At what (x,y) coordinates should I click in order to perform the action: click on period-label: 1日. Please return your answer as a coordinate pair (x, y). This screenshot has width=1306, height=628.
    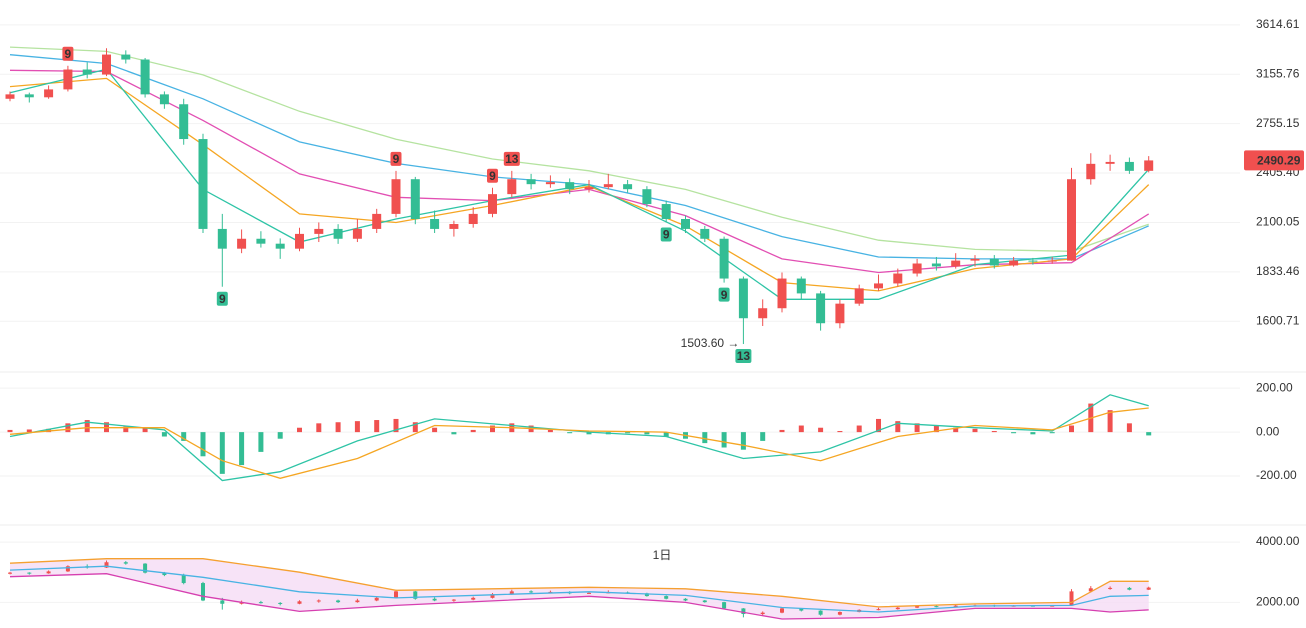
    Looking at the image, I should click on (662, 555).